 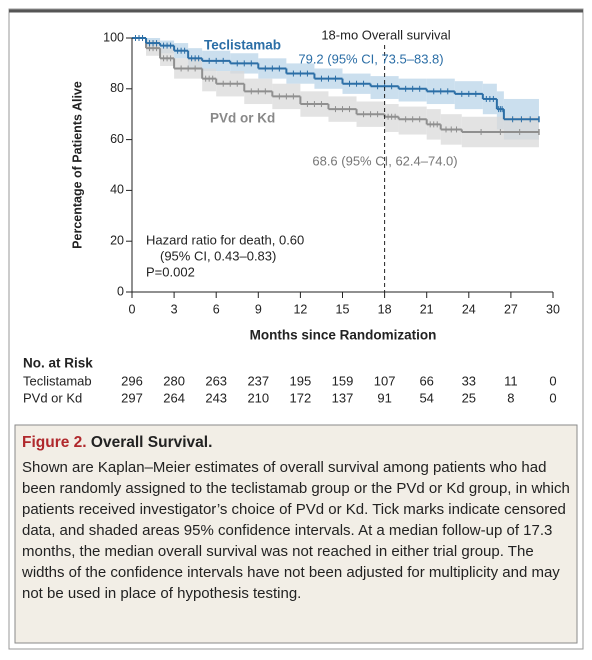 What do you see at coordinates (216, 380) in the screenshot?
I see `risk-count: 263` at bounding box center [216, 380].